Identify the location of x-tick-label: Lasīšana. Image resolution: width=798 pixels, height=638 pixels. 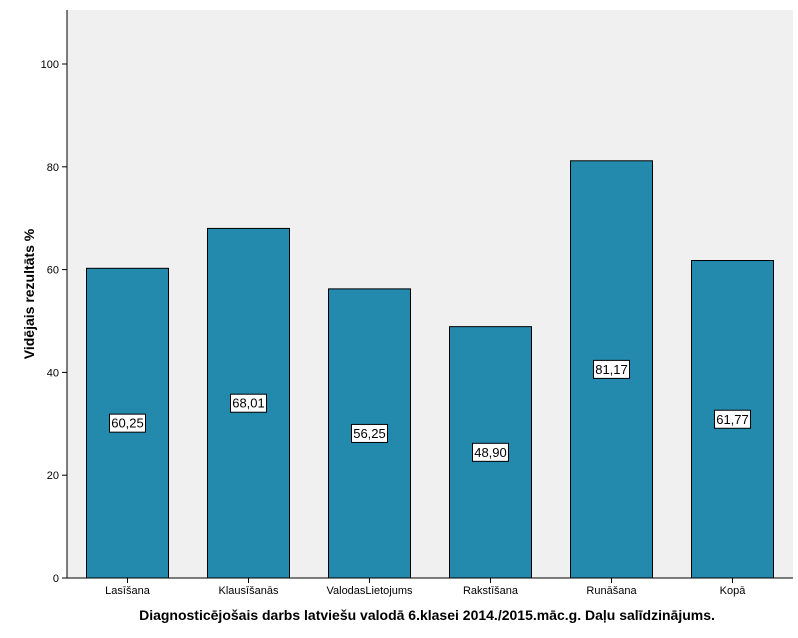
(128, 591).